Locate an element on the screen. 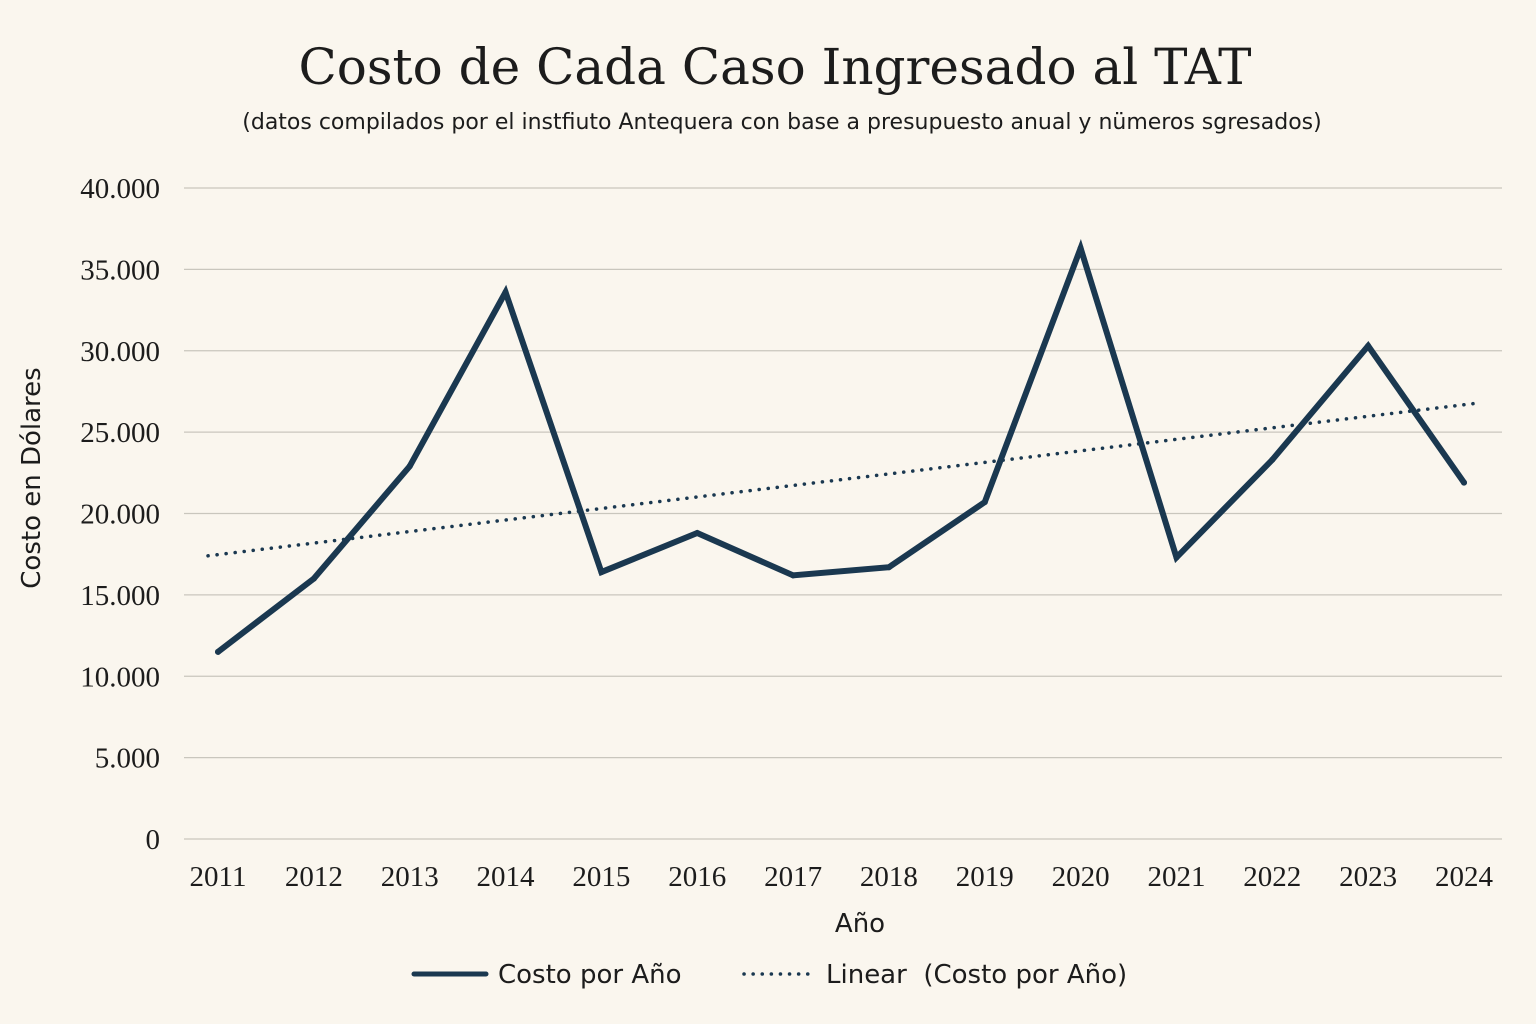 This screenshot has width=1536, height=1024. x-tick-label: 2020 is located at coordinates (1081, 877).